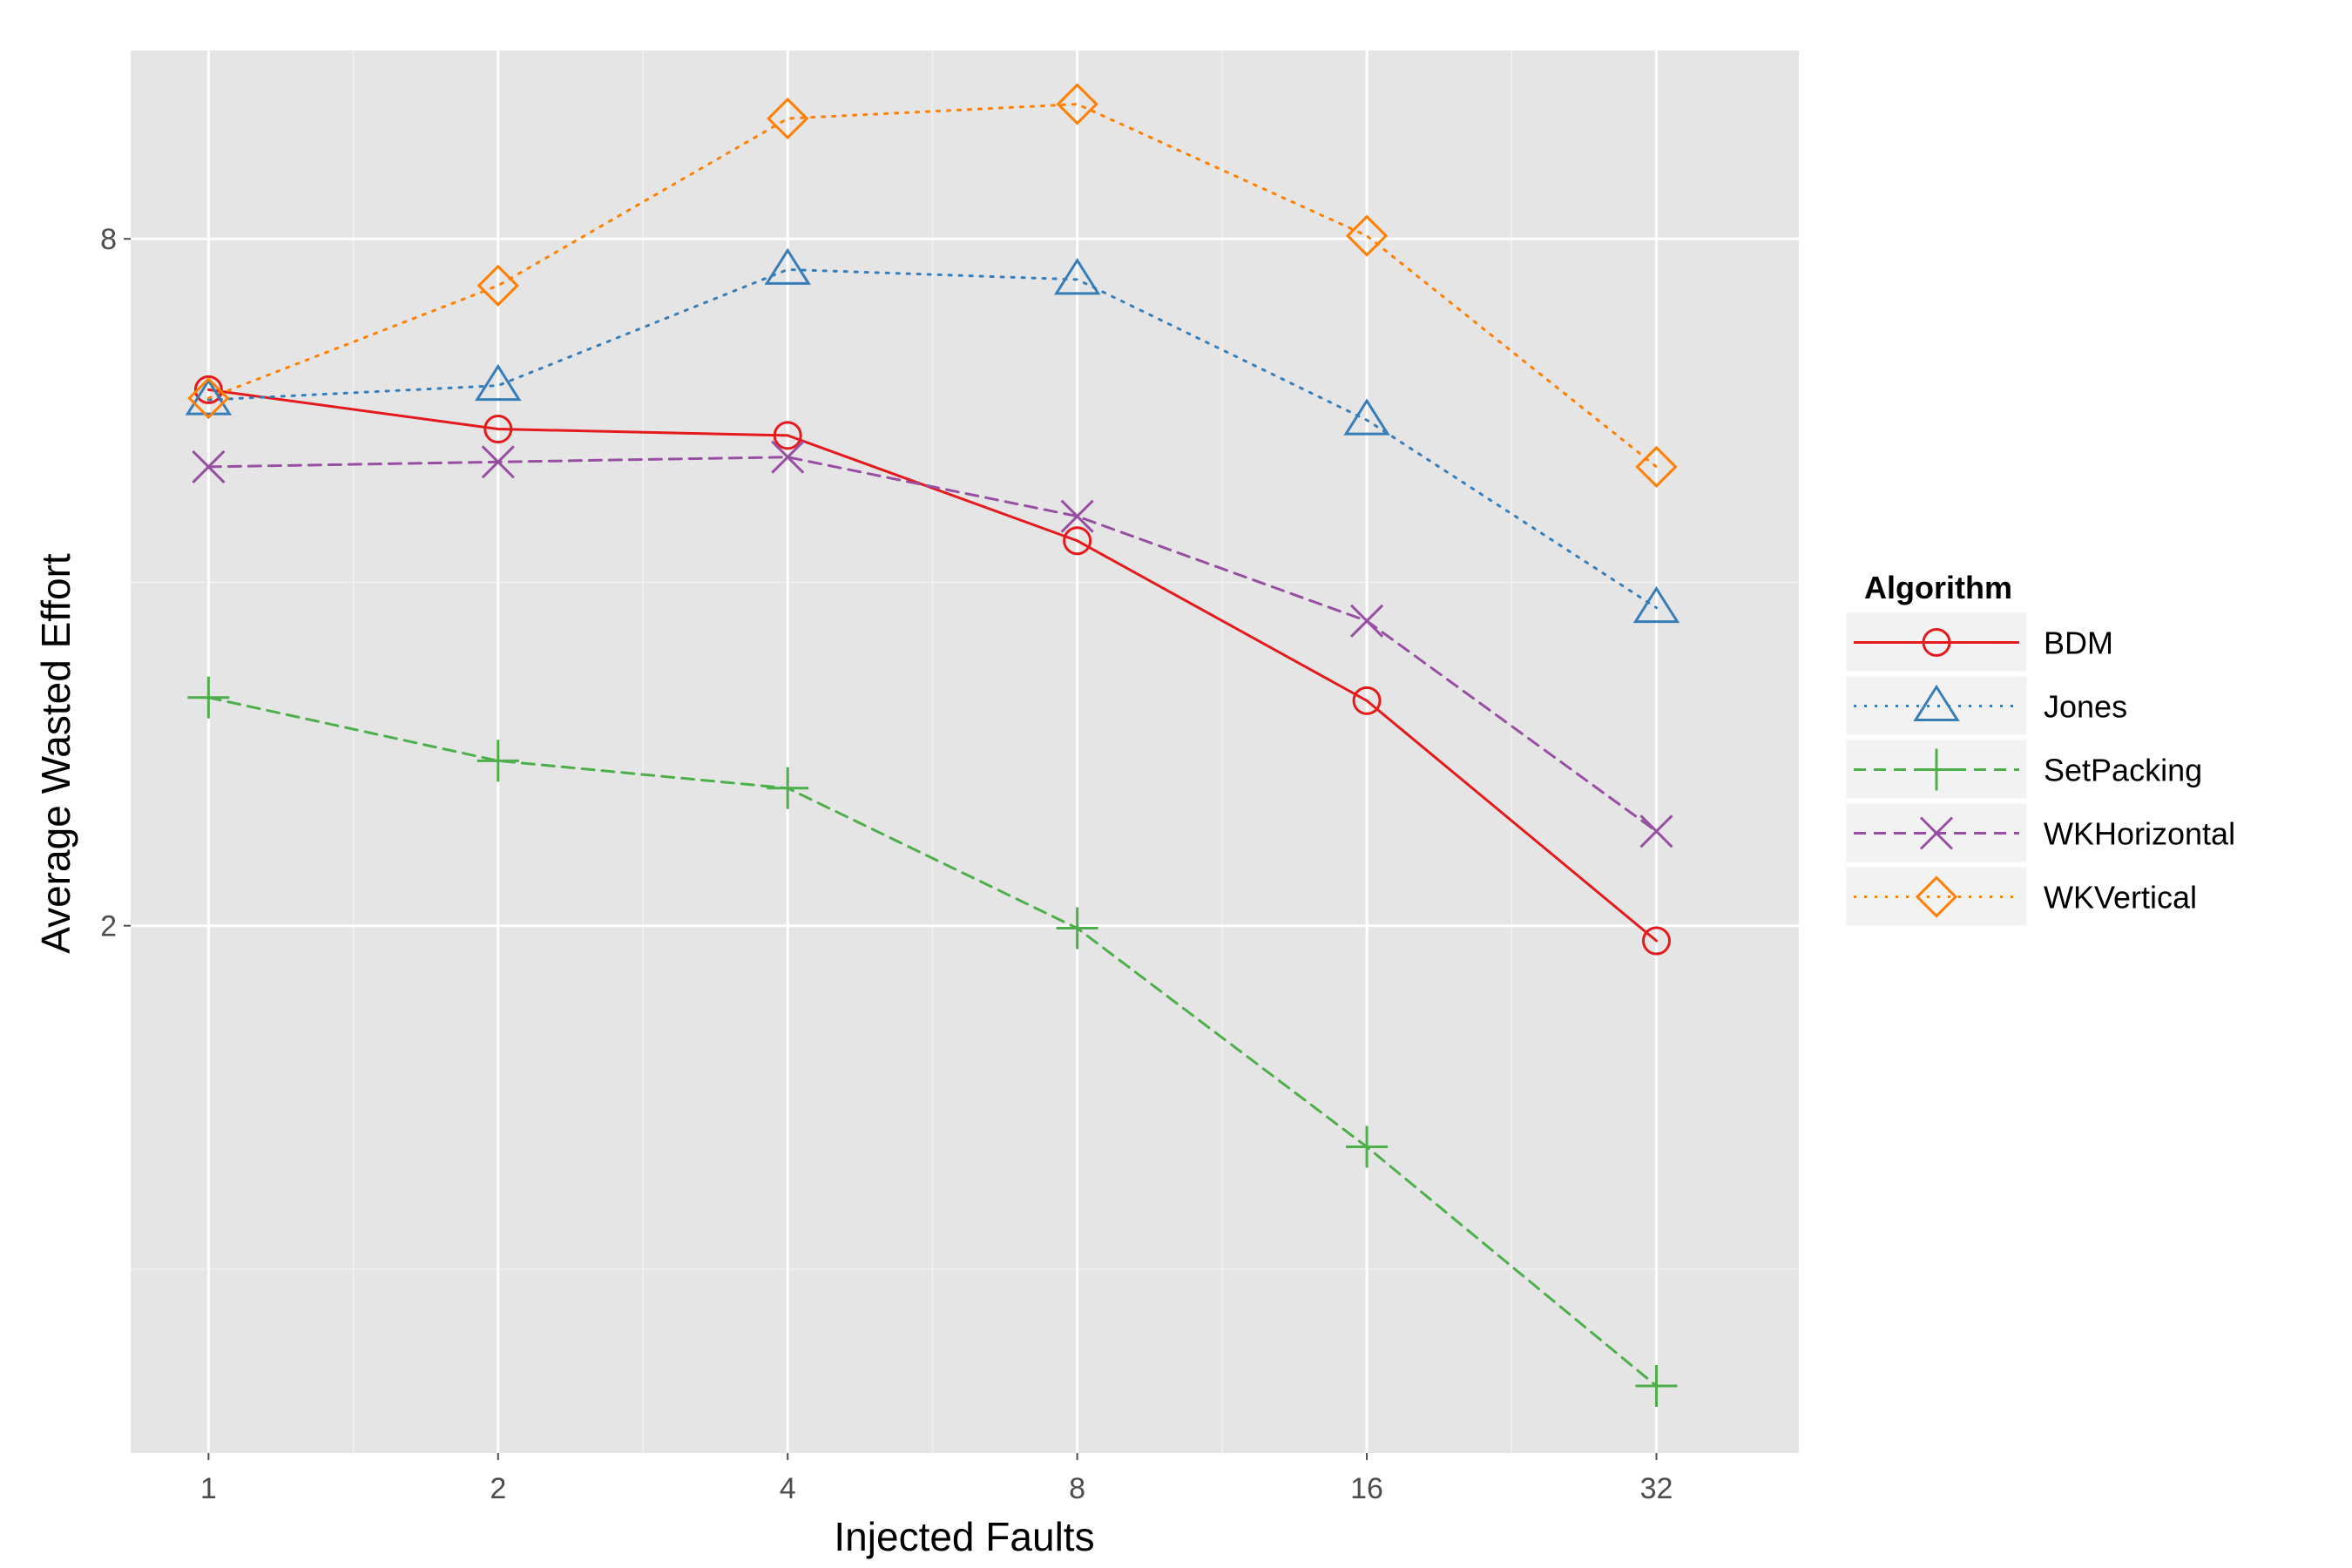 The image size is (2352, 1568). I want to click on series-line-wkhorizontal, so click(932, 644).